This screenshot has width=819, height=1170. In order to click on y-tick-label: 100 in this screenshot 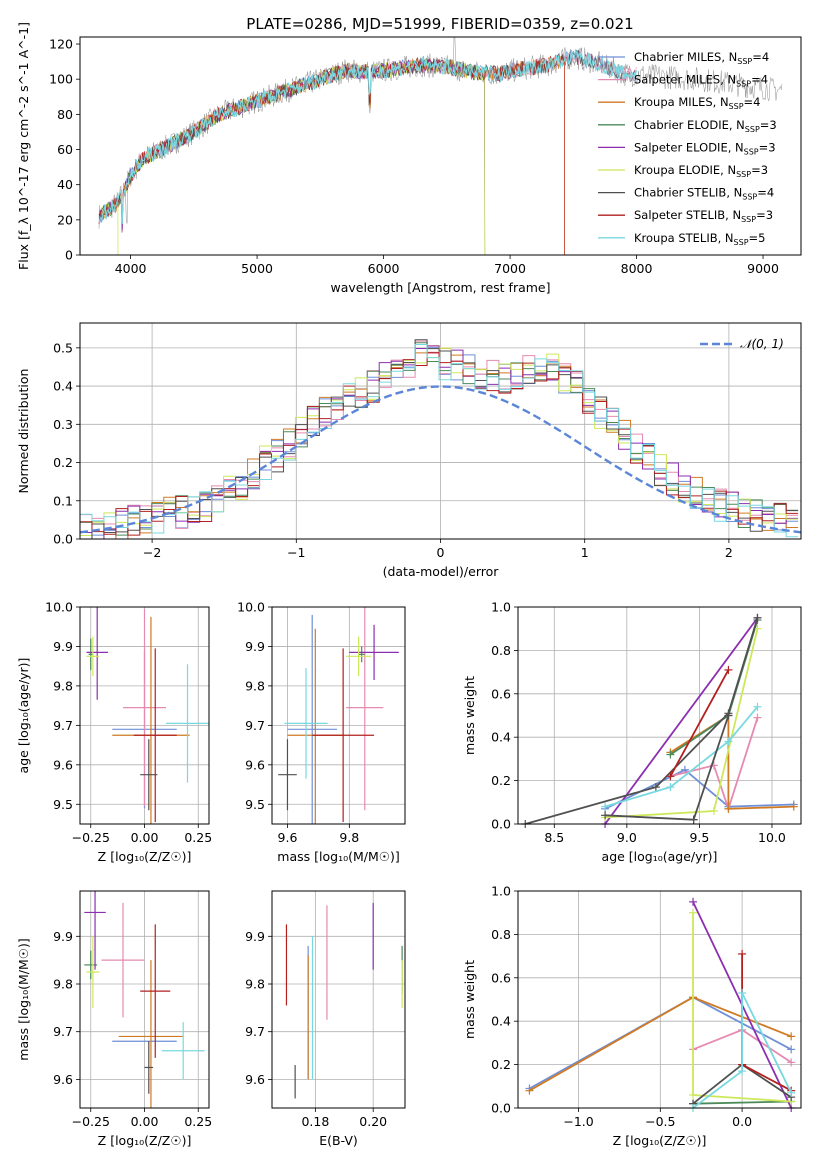, I will do `click(61, 79)`.